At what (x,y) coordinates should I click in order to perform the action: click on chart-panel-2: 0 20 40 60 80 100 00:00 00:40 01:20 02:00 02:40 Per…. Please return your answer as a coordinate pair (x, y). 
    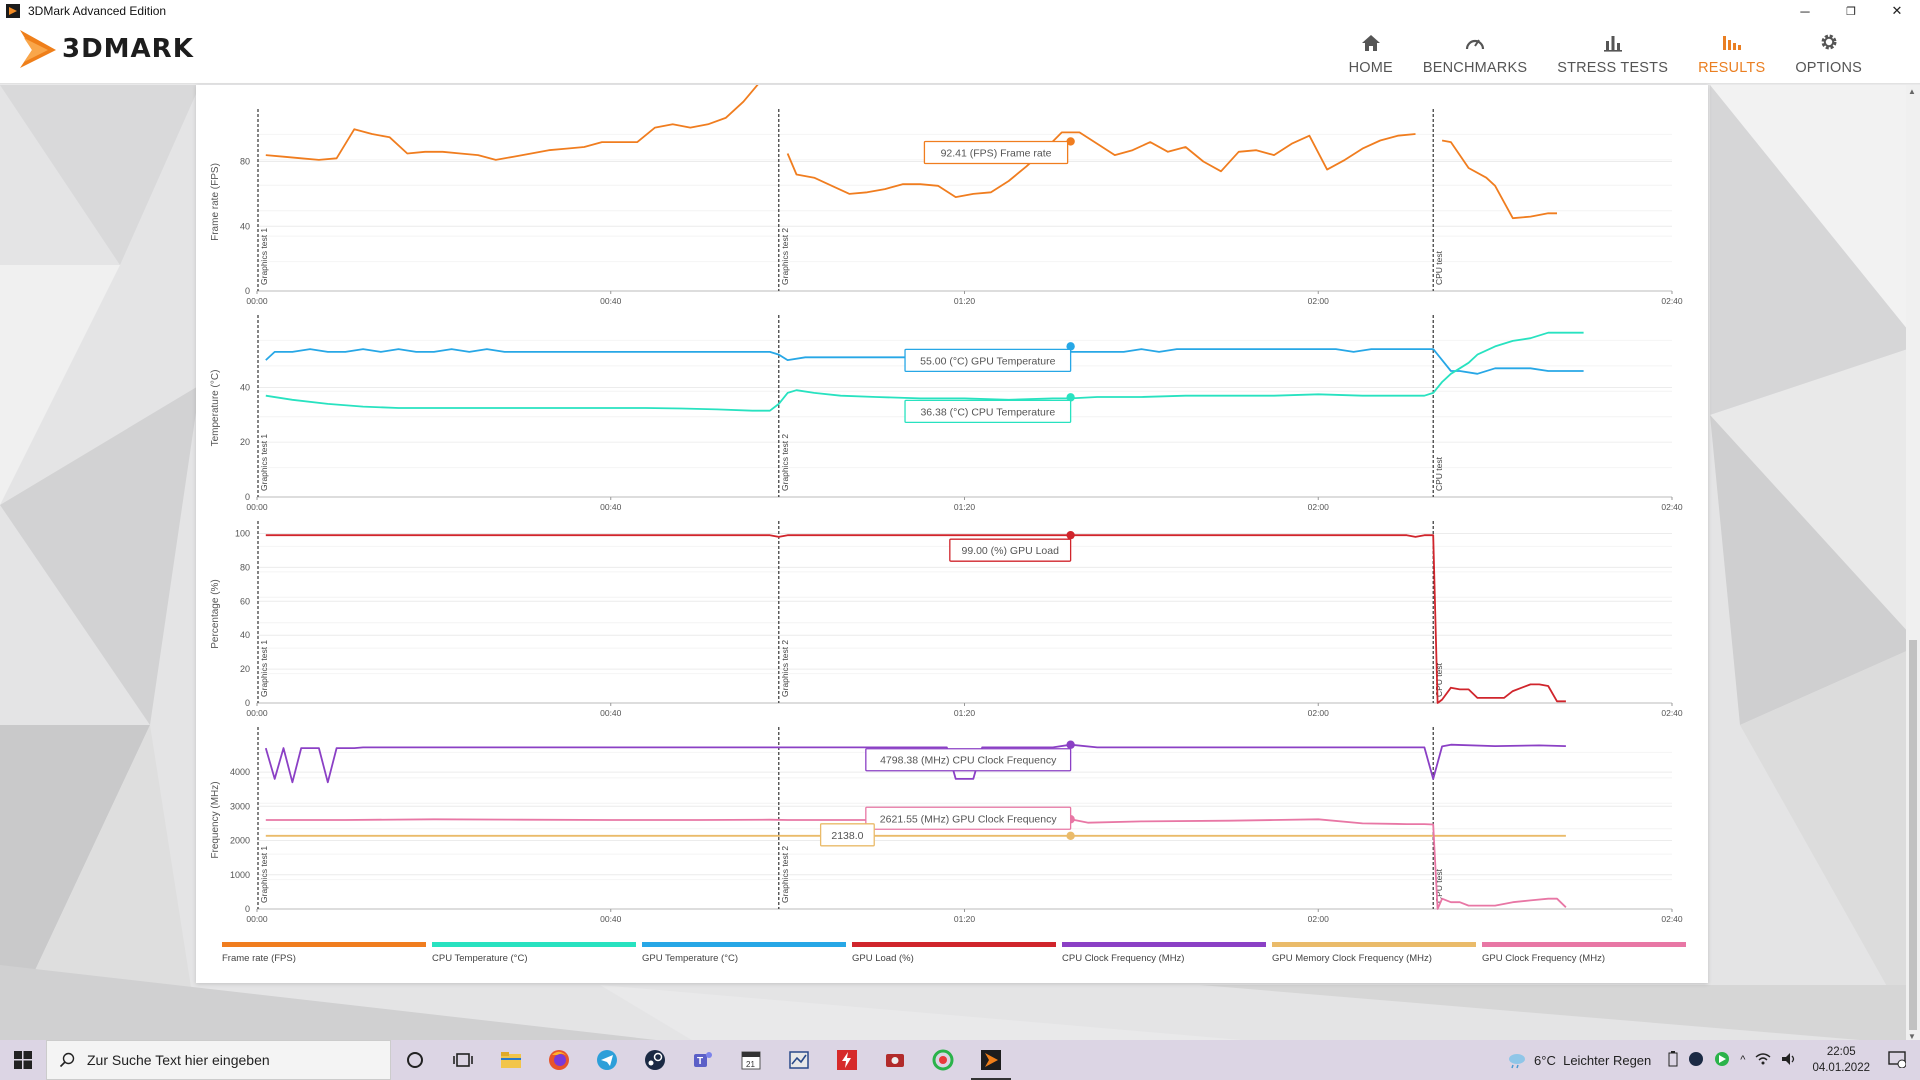
    Looking at the image, I should click on (946, 619).